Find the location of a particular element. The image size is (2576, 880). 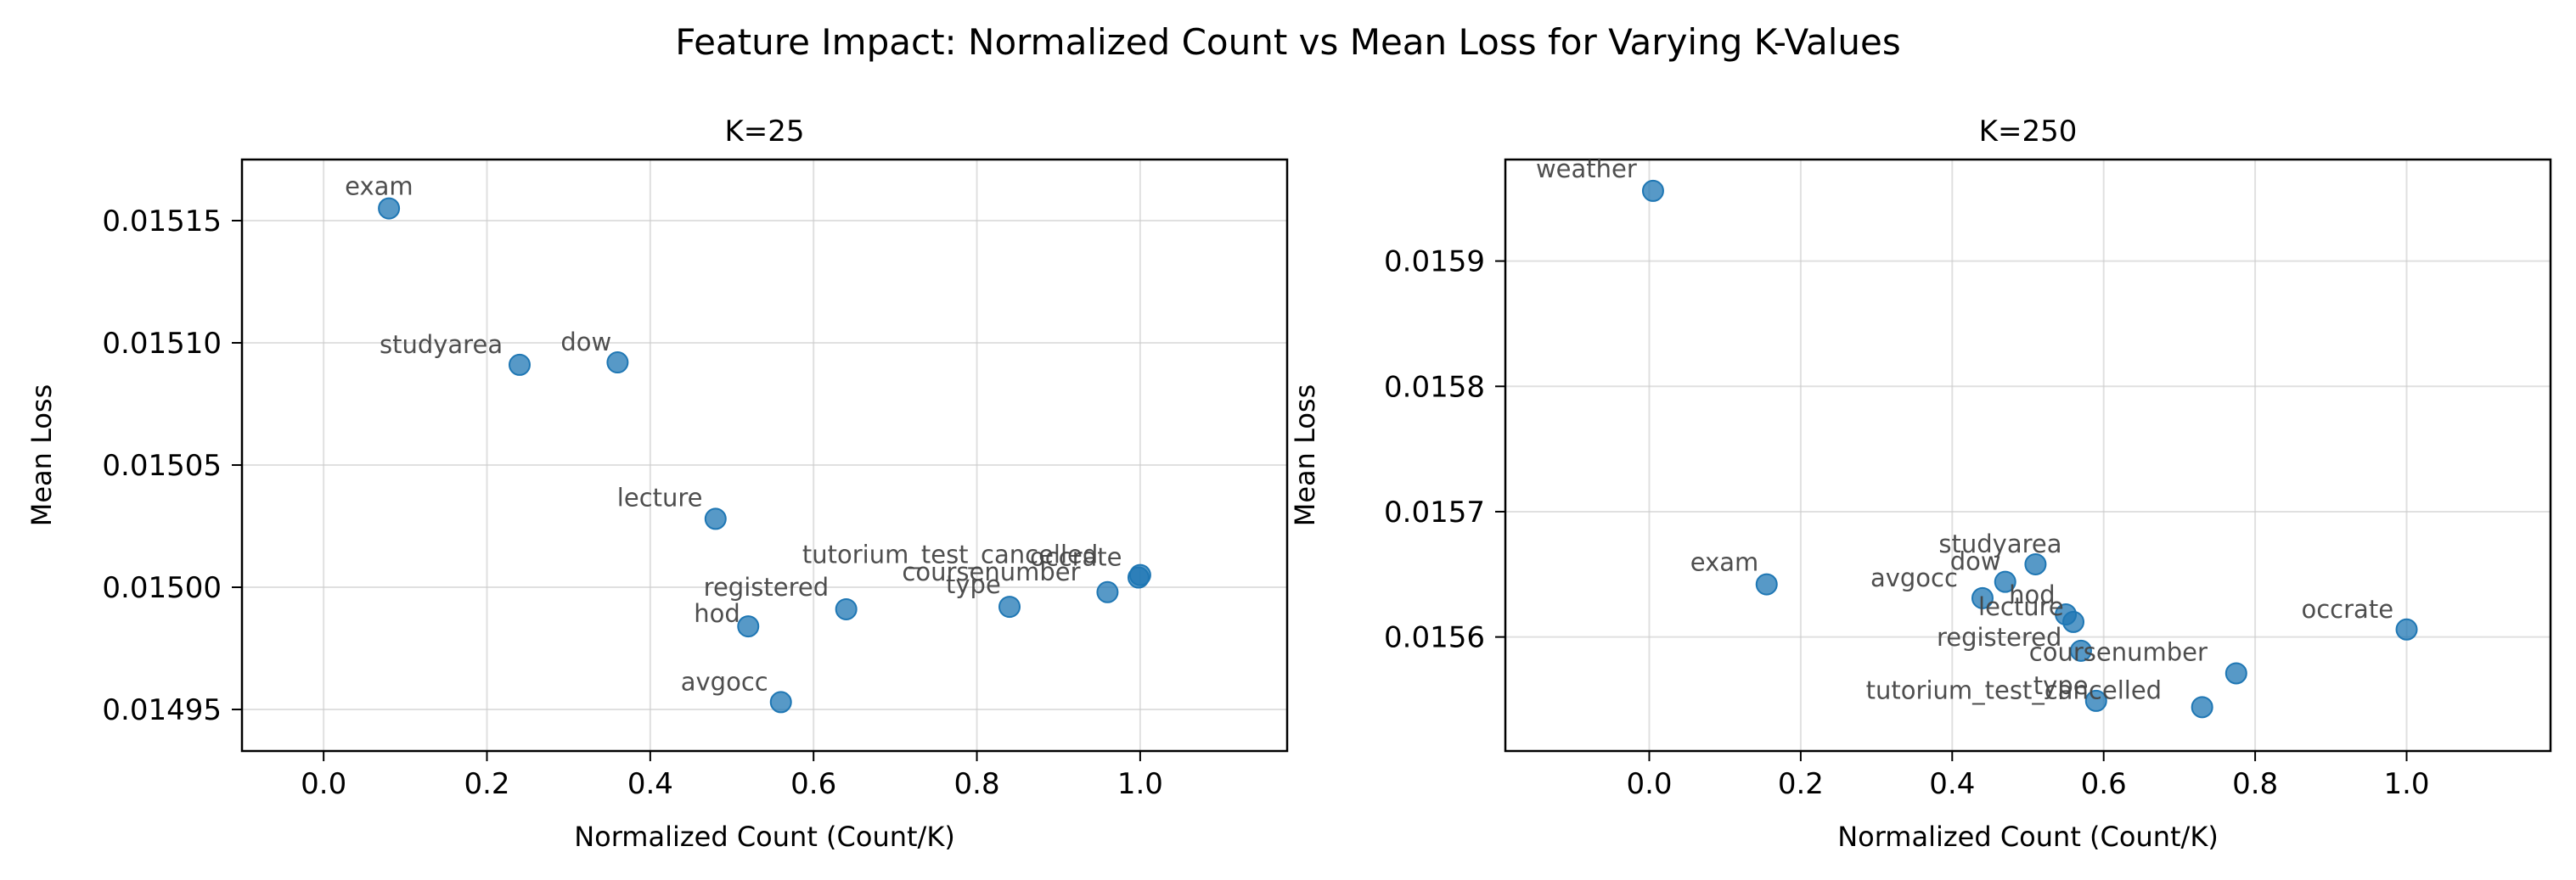

y-tick-label: 0.01510 is located at coordinates (162, 344).